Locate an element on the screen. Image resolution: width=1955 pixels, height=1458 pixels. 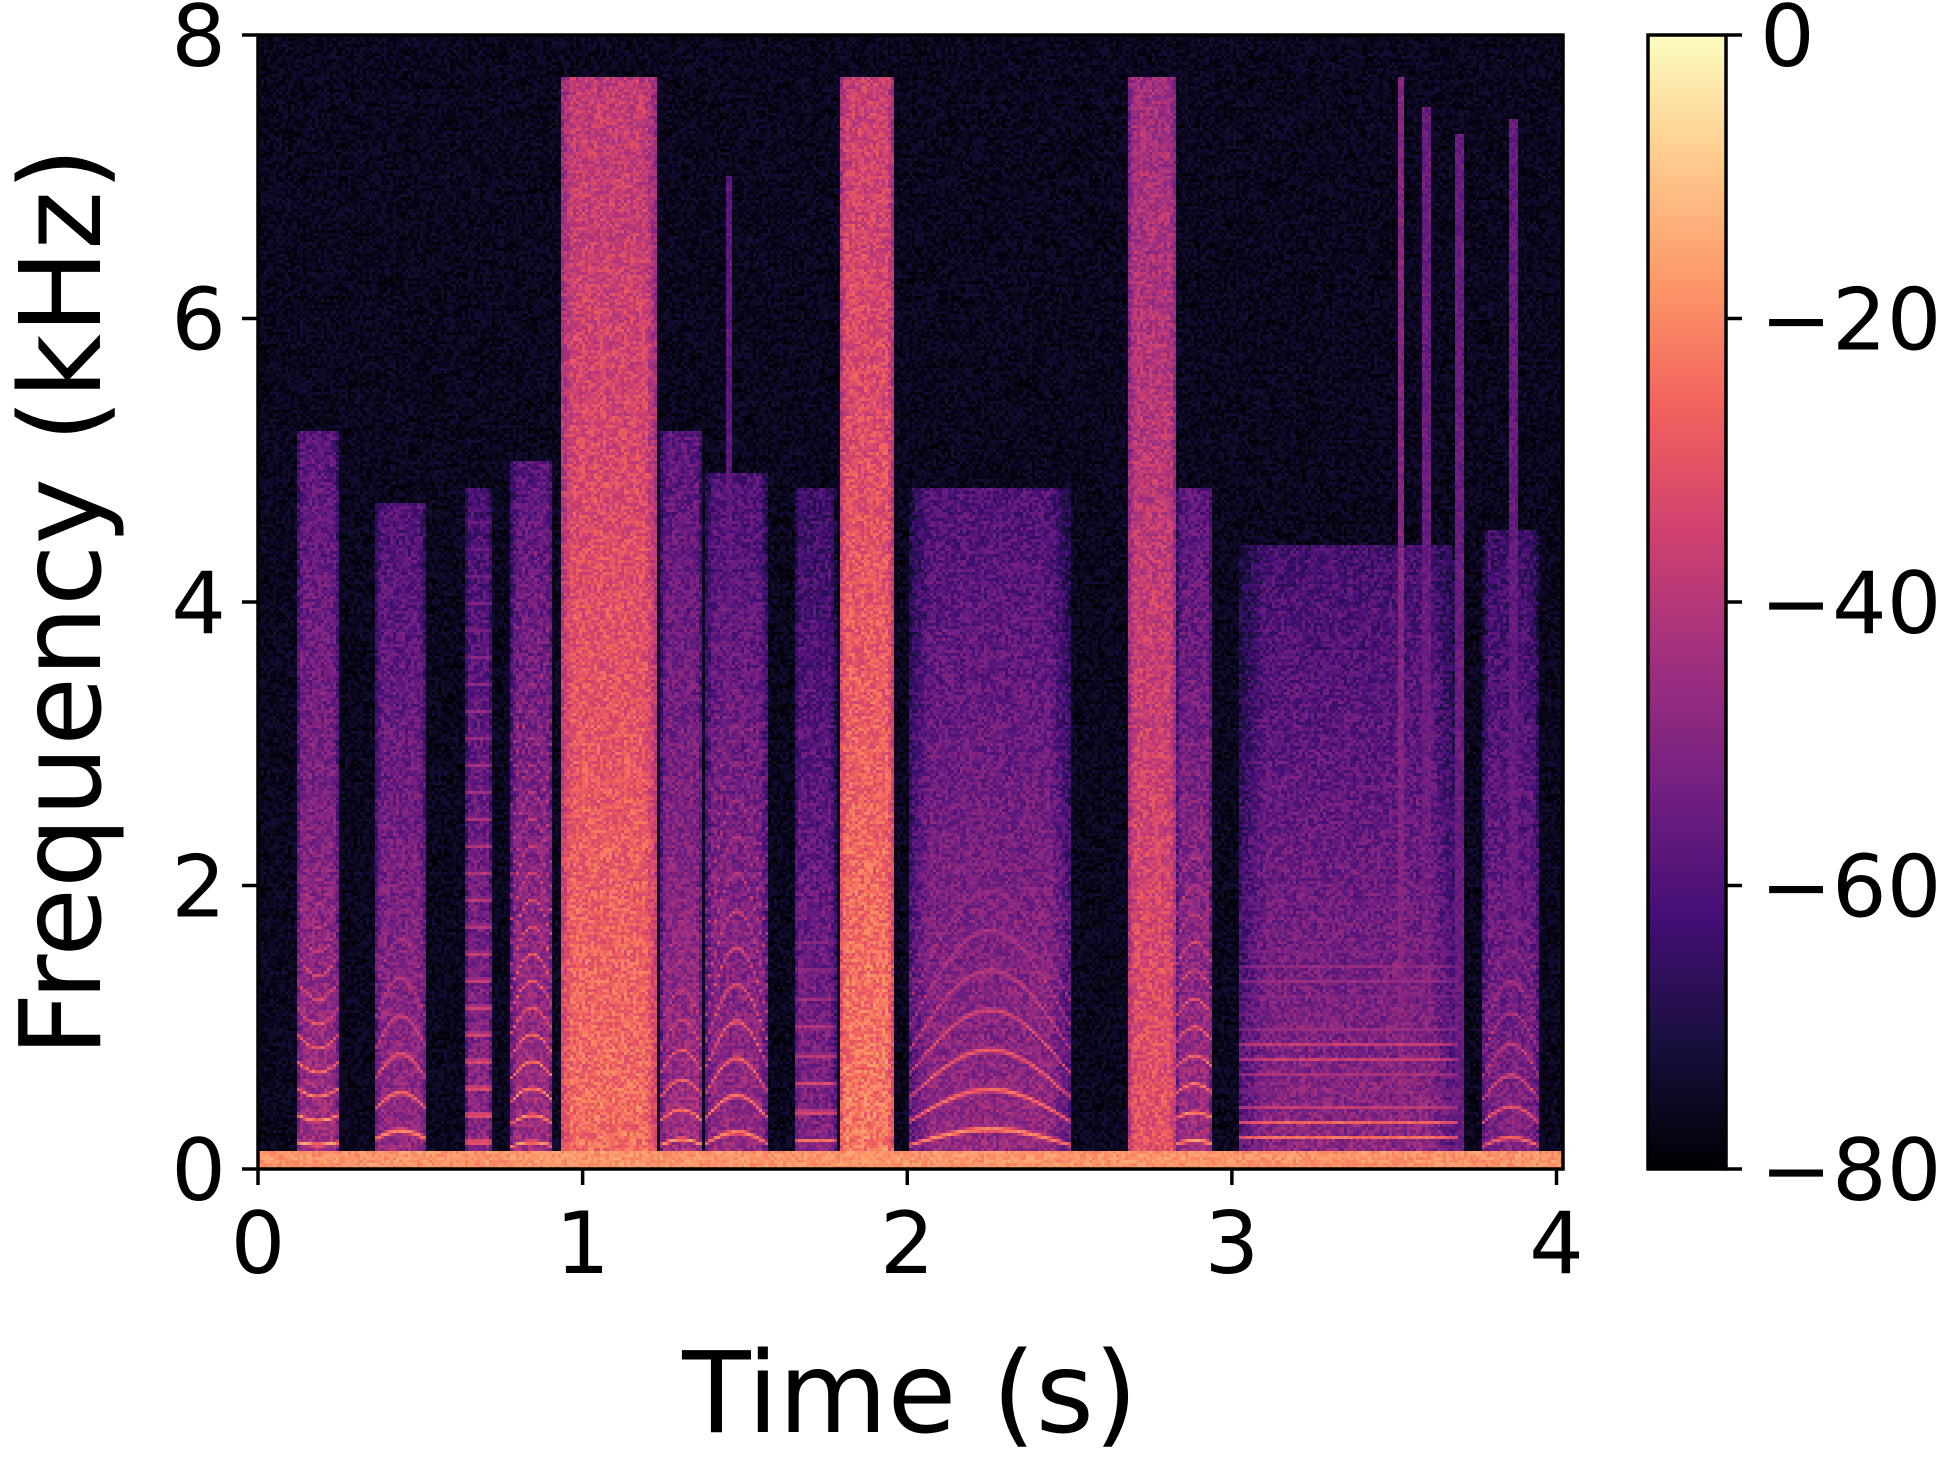
x-tick-label: 3 is located at coordinates (1232, 1244).